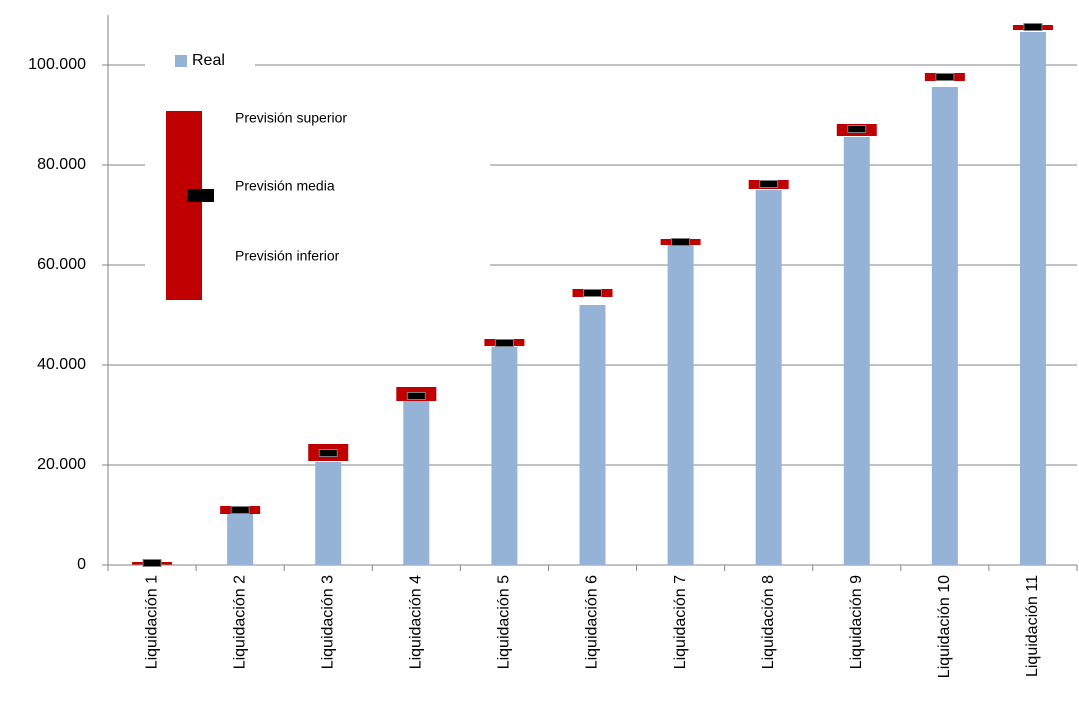  Describe the element at coordinates (61, 264) in the screenshot. I see `y-tick-label: 60.000` at that location.